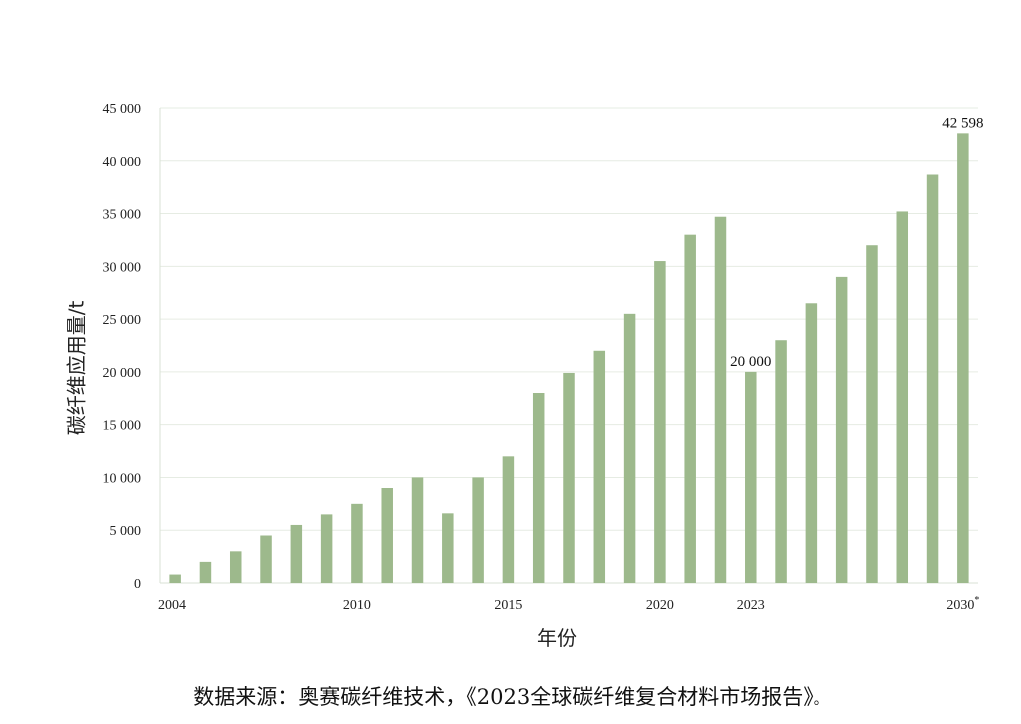 The image size is (1021, 724). I want to click on bar-2024, so click(781, 461).